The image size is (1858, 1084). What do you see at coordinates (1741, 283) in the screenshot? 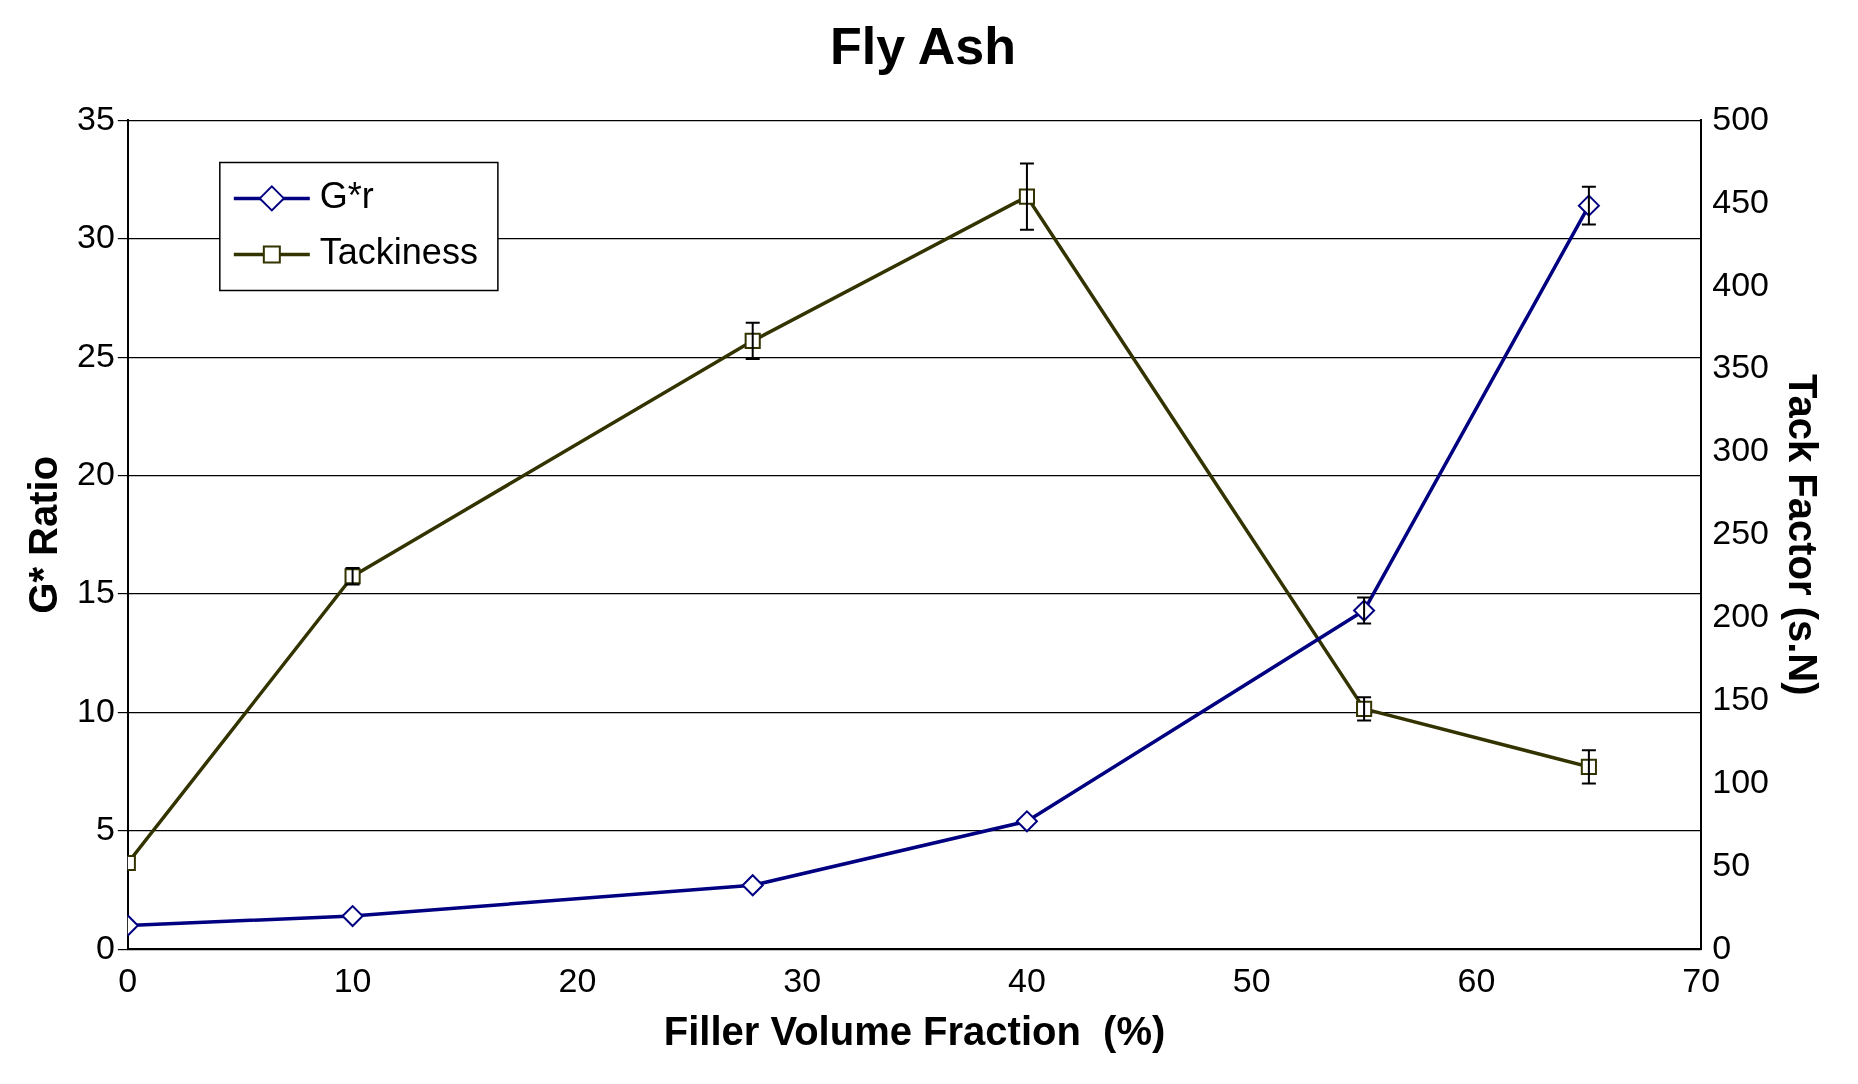
I see `y2-tick-label: 400` at bounding box center [1741, 283].